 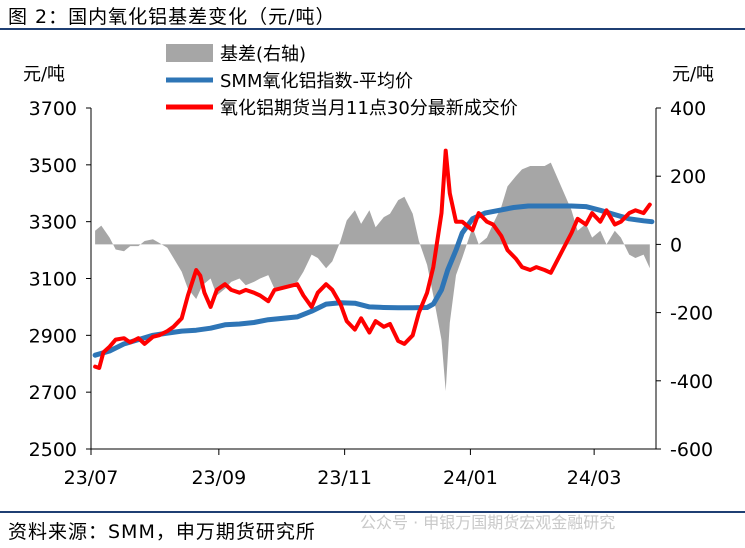 I want to click on legend-swatch-basis, so click(x=189, y=53).